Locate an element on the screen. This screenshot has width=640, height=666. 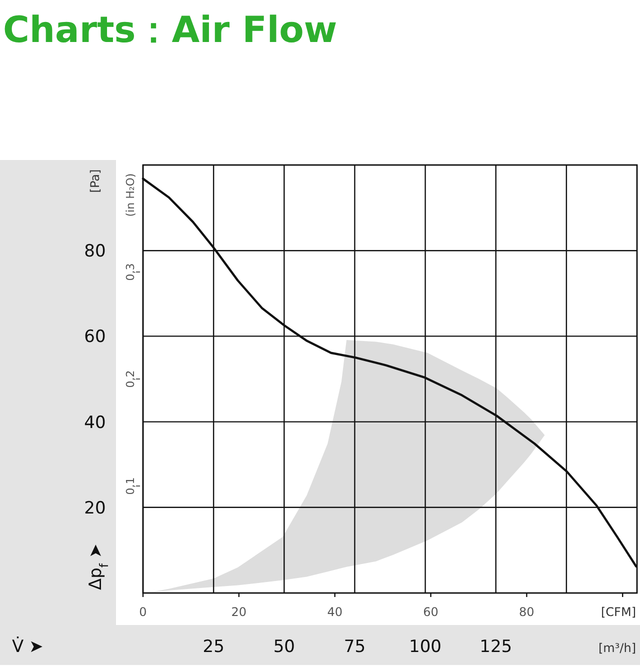
x-tick-label: 100 is located at coordinates (425, 647).